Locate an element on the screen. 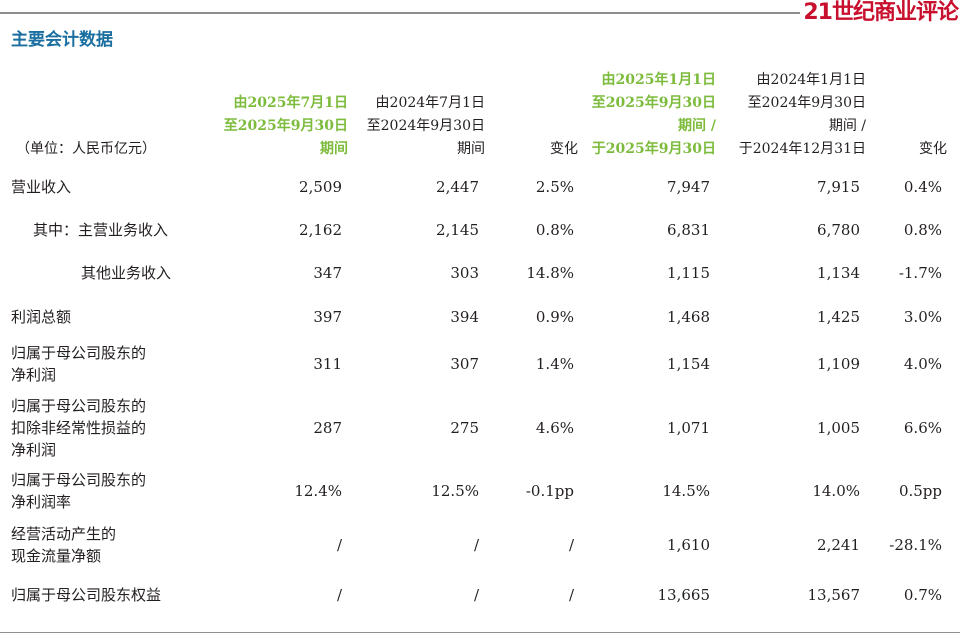 Image resolution: width=960 pixels, height=635 pixels. cell-change-ytd: 0.7% is located at coordinates (922, 595).